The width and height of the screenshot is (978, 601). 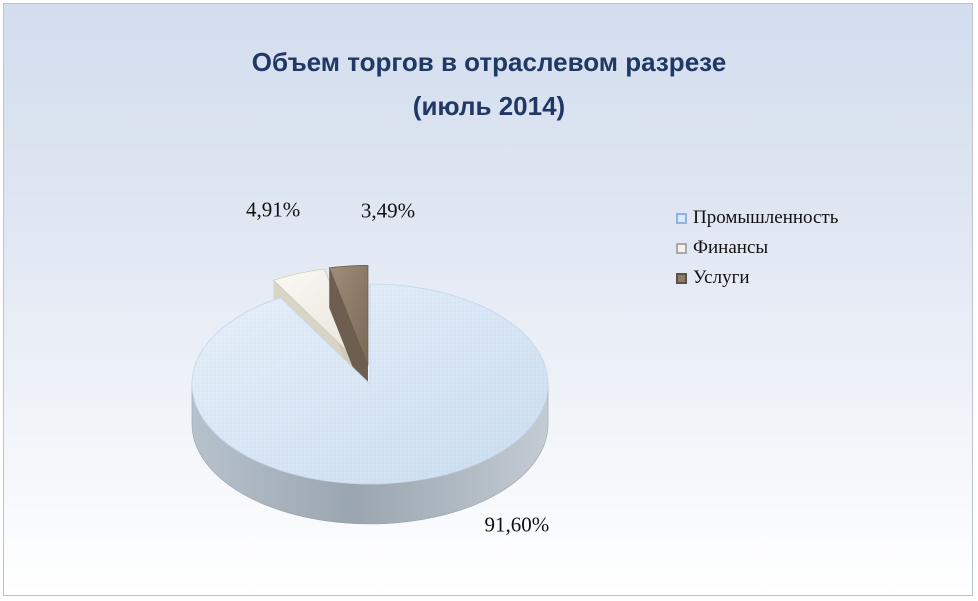 I want to click on chart-title-line2: (июль 2014), so click(x=489, y=106).